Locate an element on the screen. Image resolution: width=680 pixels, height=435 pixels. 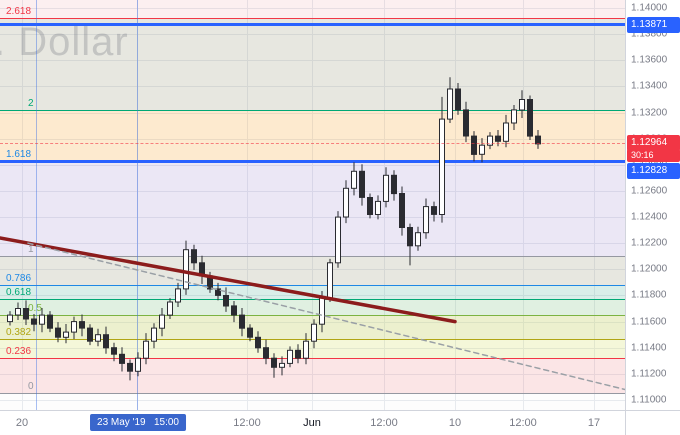
fib-level-label: 0 is located at coordinates (31, 387).